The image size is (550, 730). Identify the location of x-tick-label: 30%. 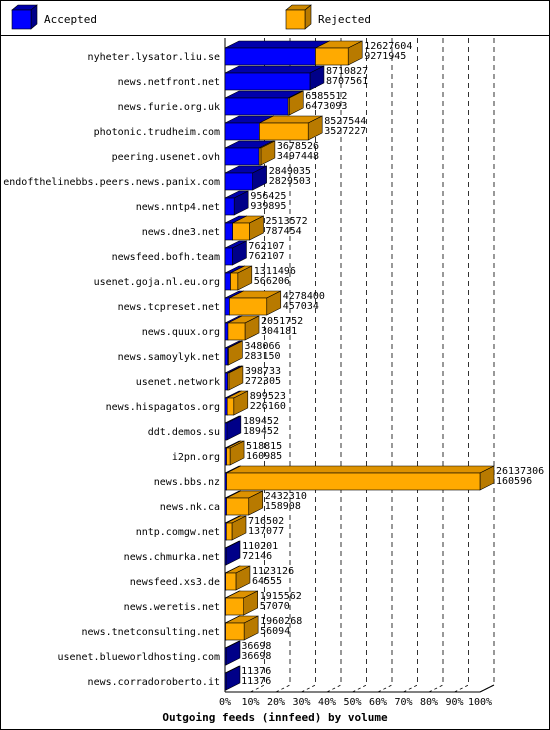
(301, 702).